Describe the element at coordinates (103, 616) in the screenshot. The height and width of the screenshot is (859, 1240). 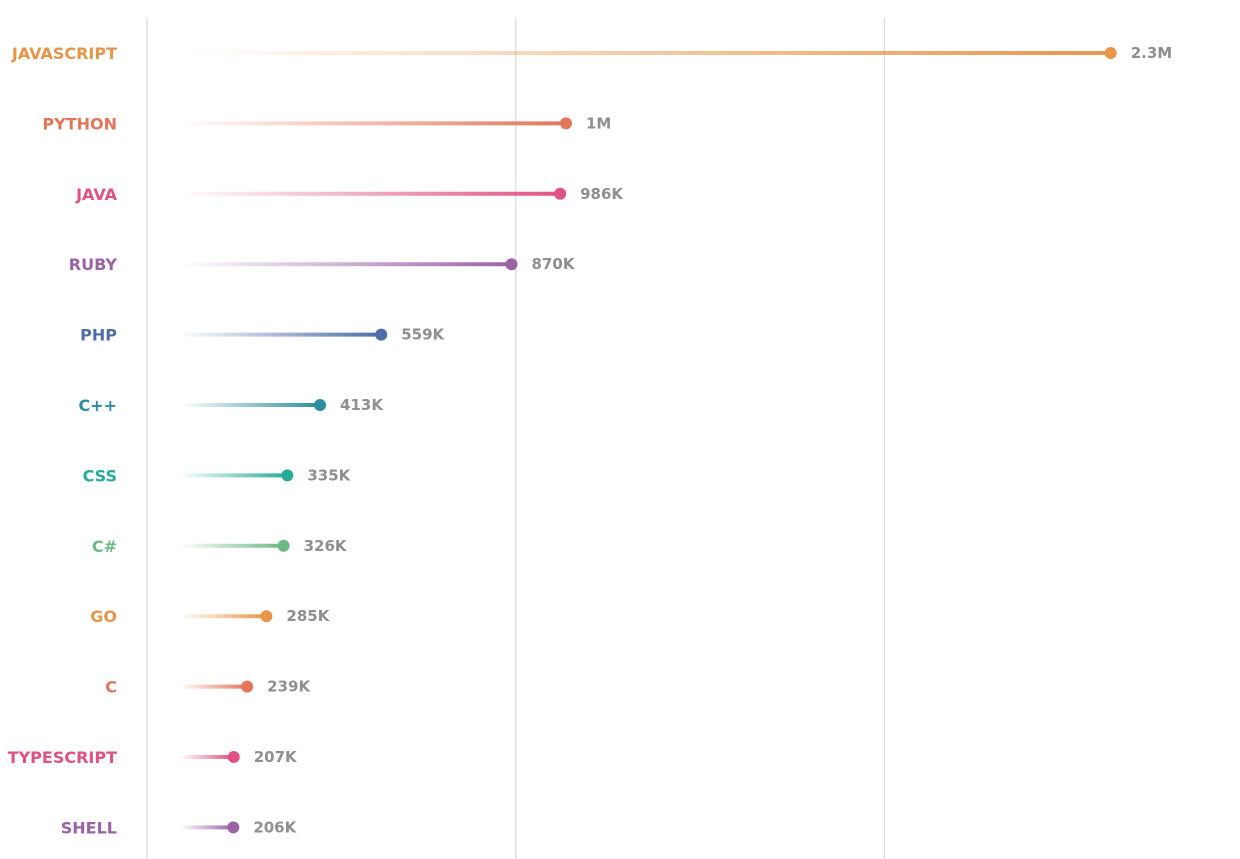
I see `category-label: GO` at that location.